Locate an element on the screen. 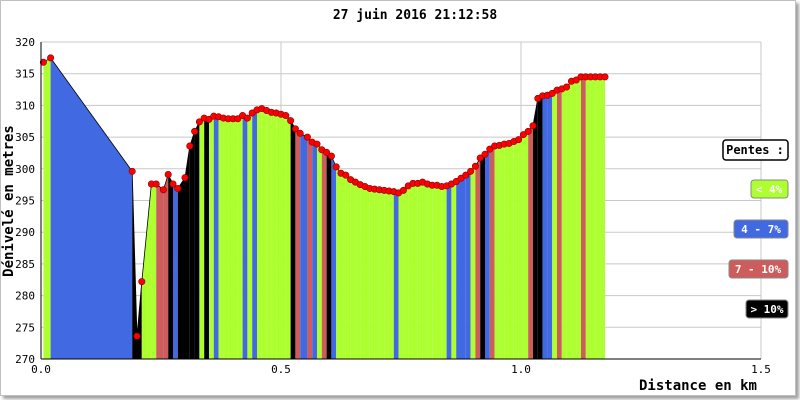  legend: Pentes : < 4% 4 - 7% 7 - 10% > 10% is located at coordinates (755, 229).